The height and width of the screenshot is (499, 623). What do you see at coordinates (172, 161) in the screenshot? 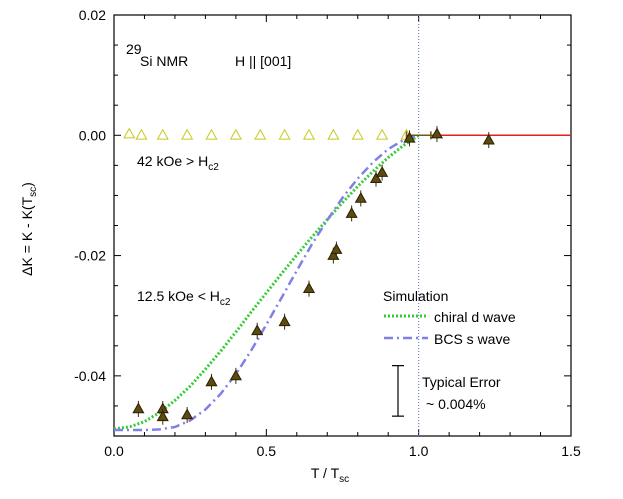
I see `series-label-42koe-base: 42 kOe > H` at bounding box center [172, 161].